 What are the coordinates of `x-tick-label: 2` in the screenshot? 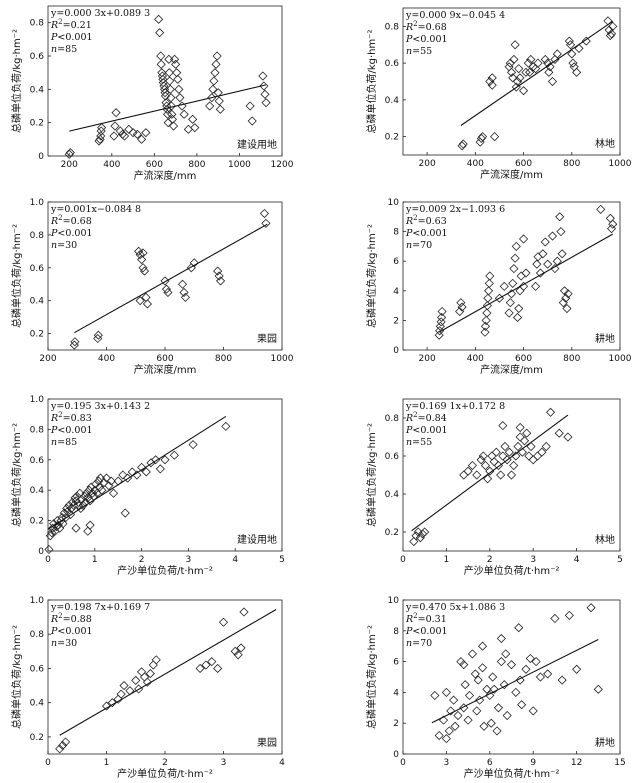 It's located at (165, 763).